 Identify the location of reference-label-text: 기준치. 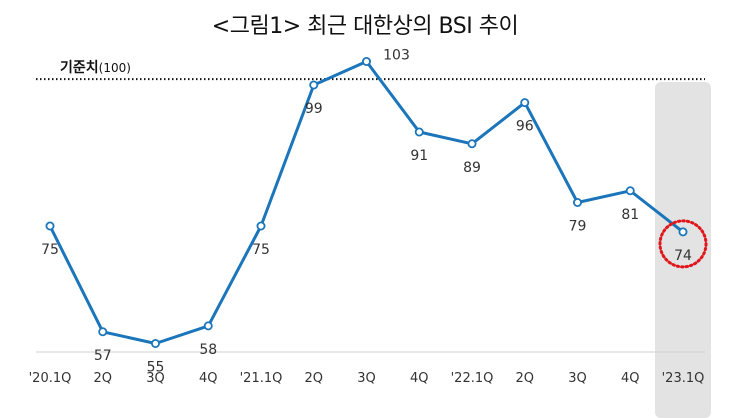
(79, 68).